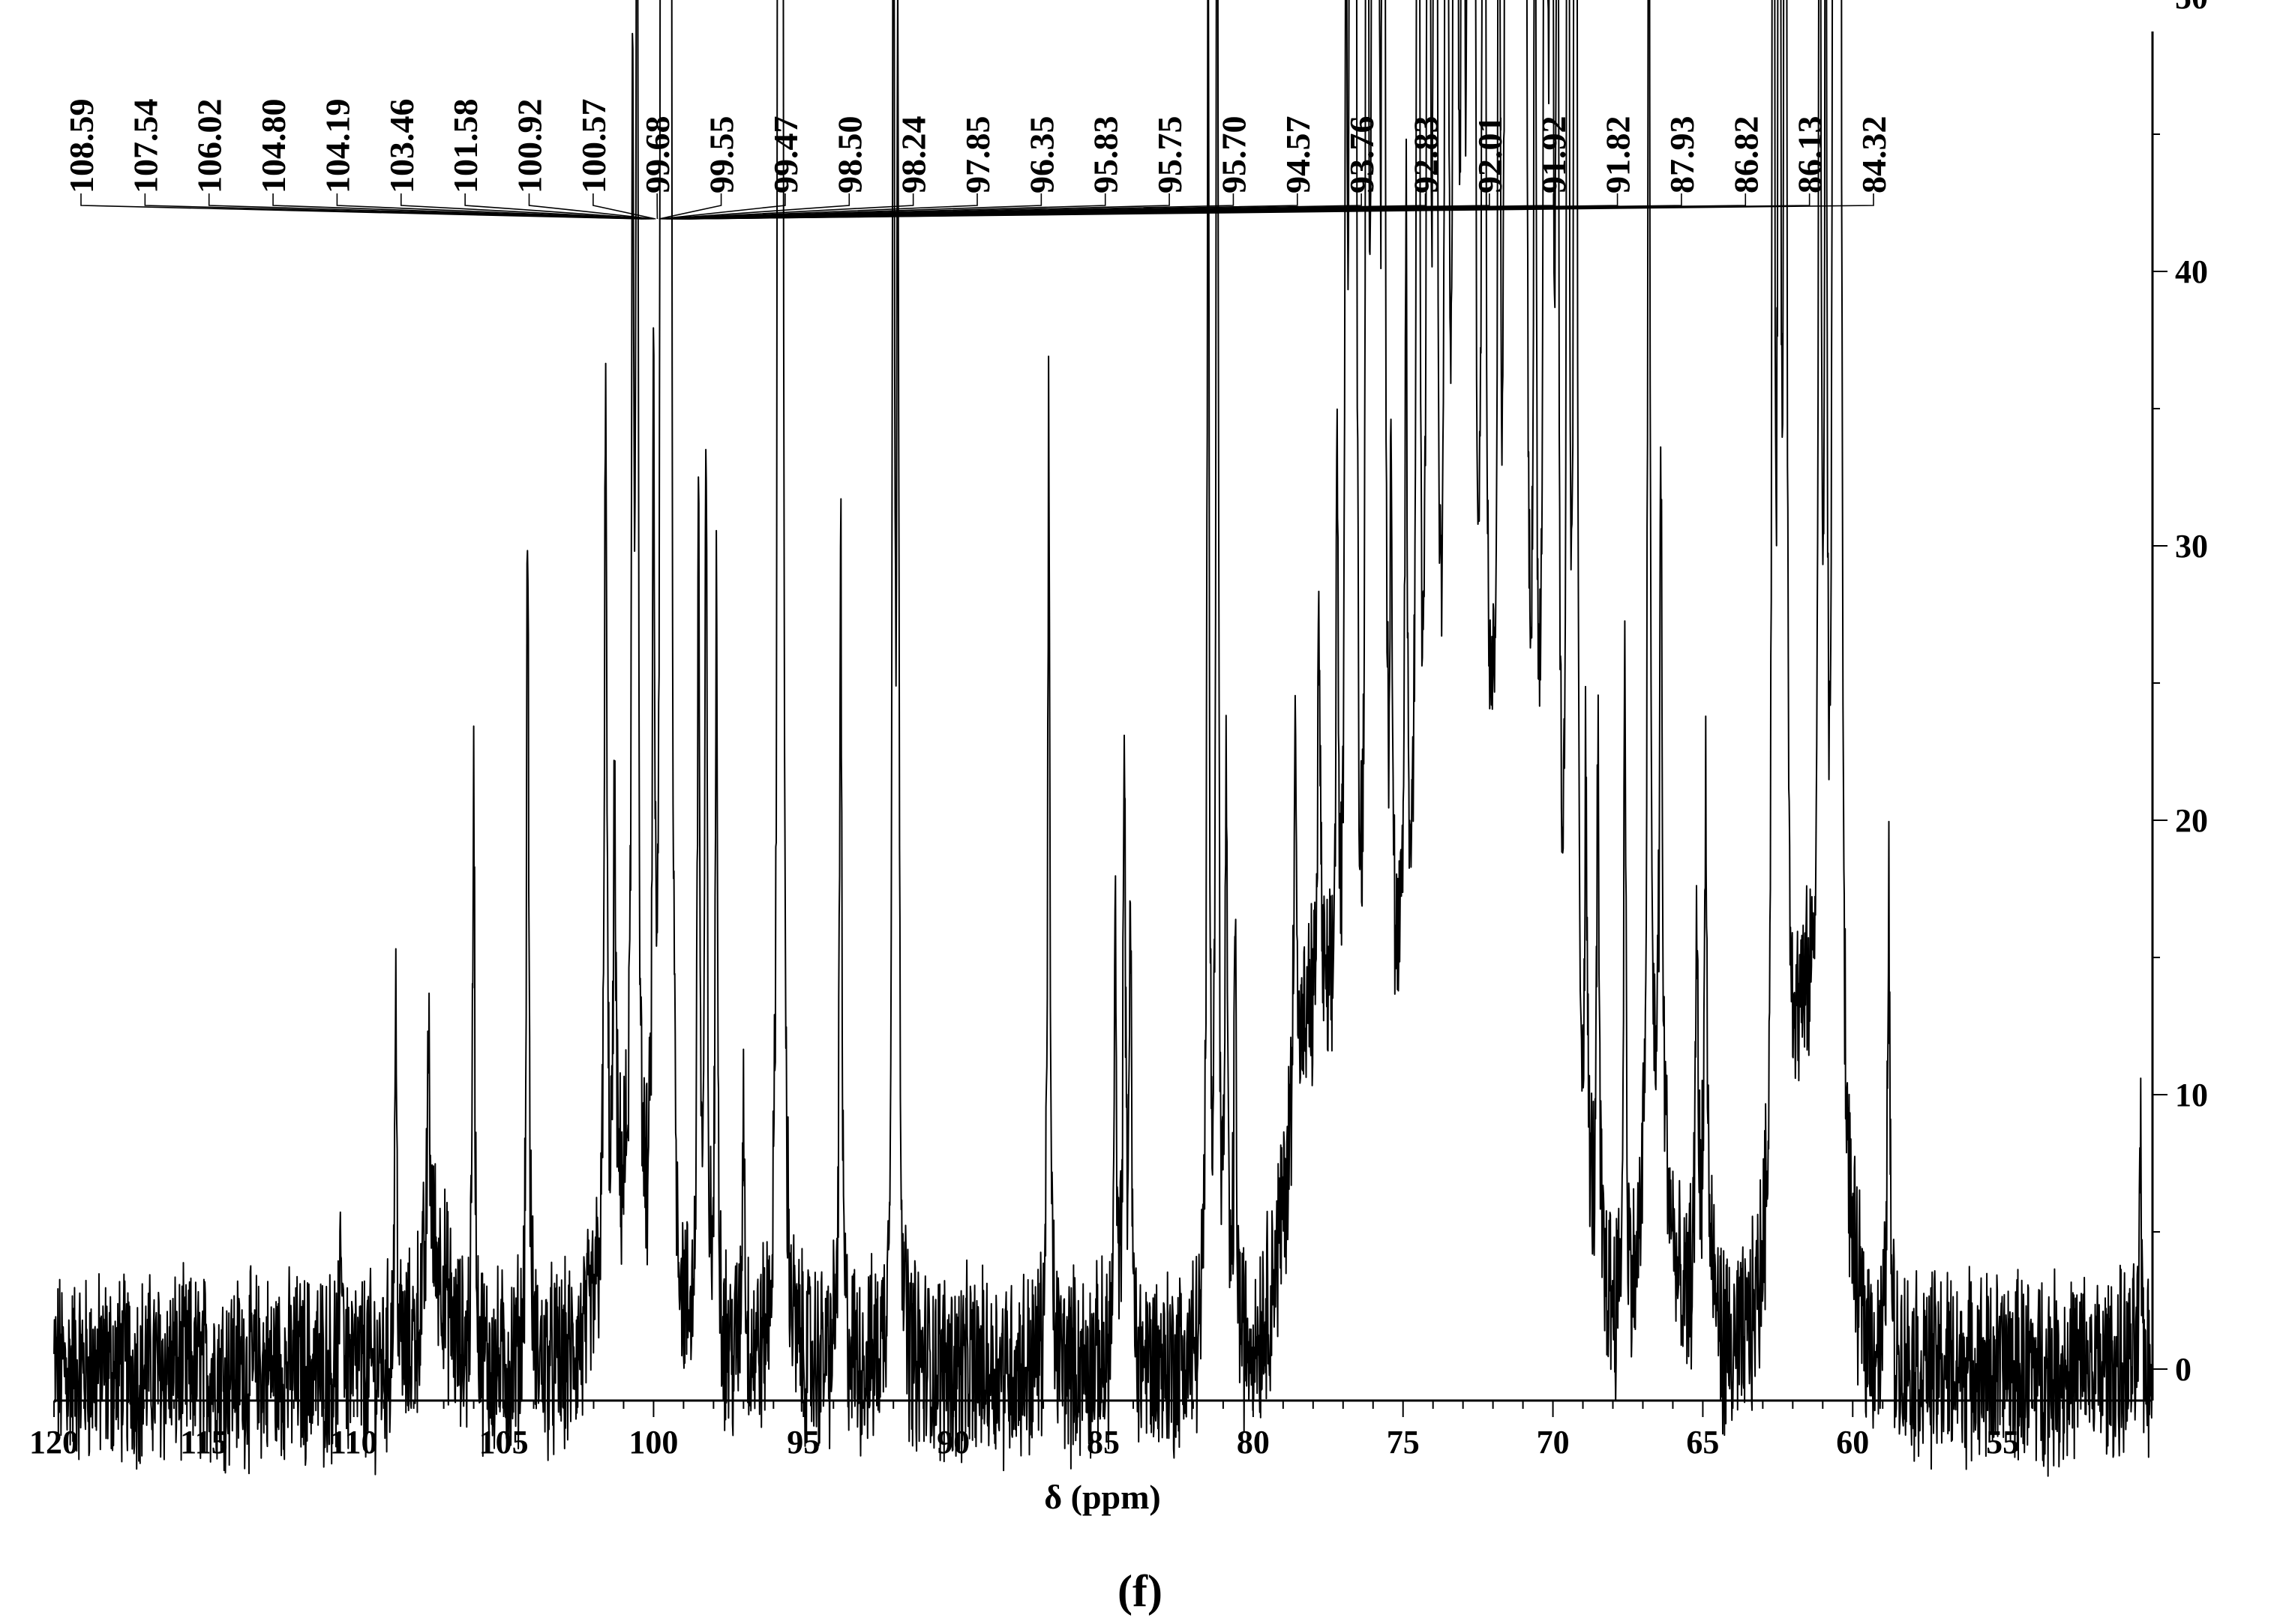 Image resolution: width=2271 pixels, height=1624 pixels. What do you see at coordinates (1682, 155) in the screenshot?
I see `peak-label: 87.93` at bounding box center [1682, 155].